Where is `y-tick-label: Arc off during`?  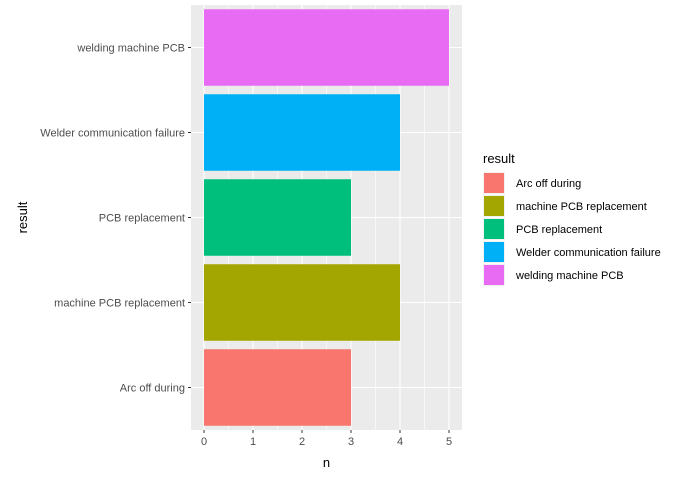 y-tick-label: Arc off during is located at coordinates (152, 389).